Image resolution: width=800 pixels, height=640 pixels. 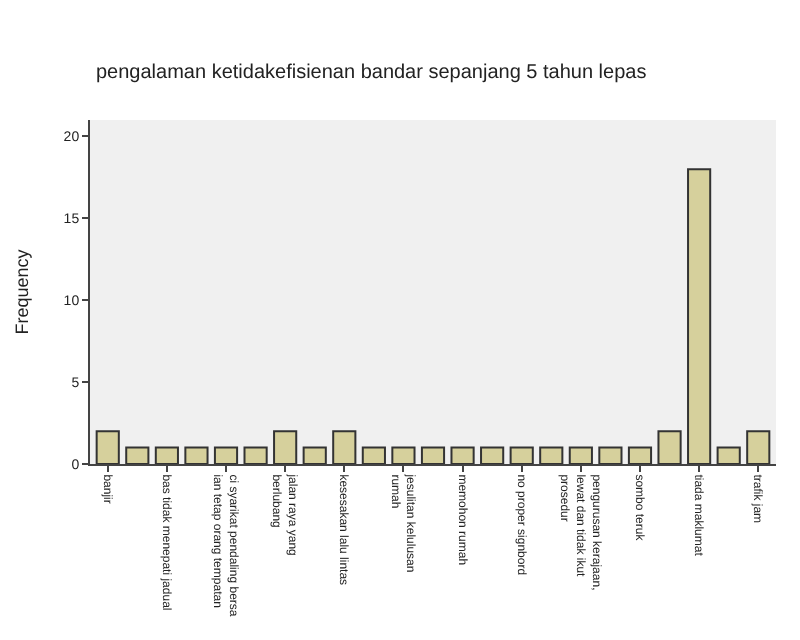 What do you see at coordinates (371, 73) in the screenshot?
I see `chart-title: pengalaman ketidakefisienan bandar sepanjang 5 tahun lepas` at bounding box center [371, 73].